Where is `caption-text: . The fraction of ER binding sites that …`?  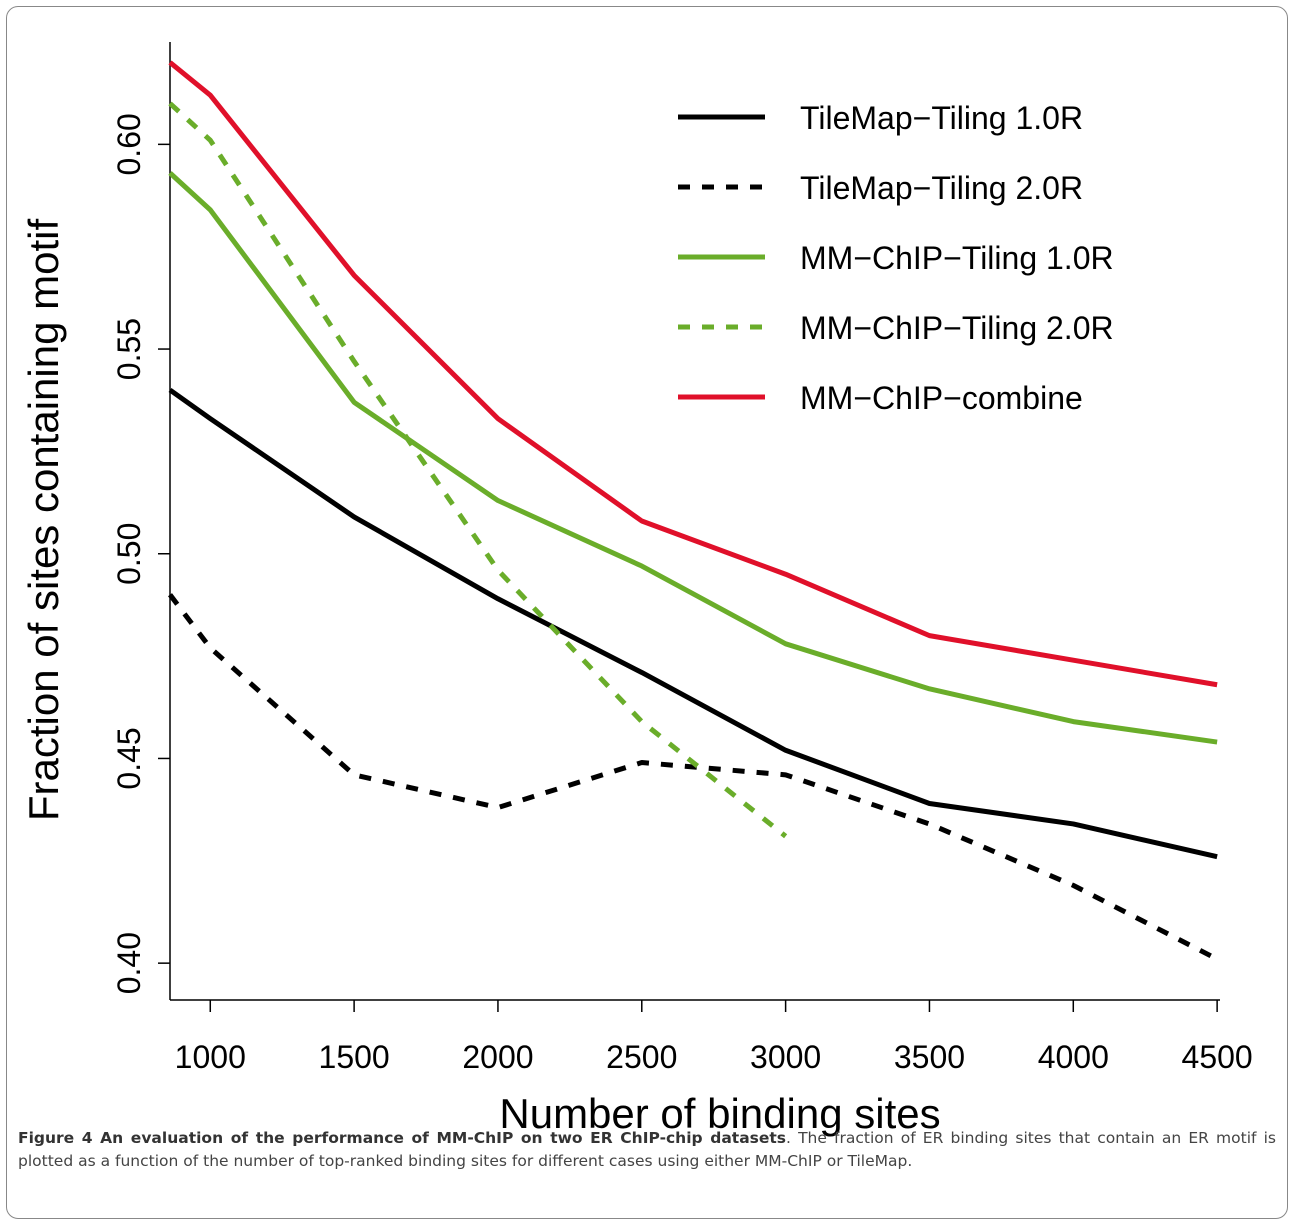 caption-text: . The fraction of ER binding sites that … is located at coordinates (647, 1149).